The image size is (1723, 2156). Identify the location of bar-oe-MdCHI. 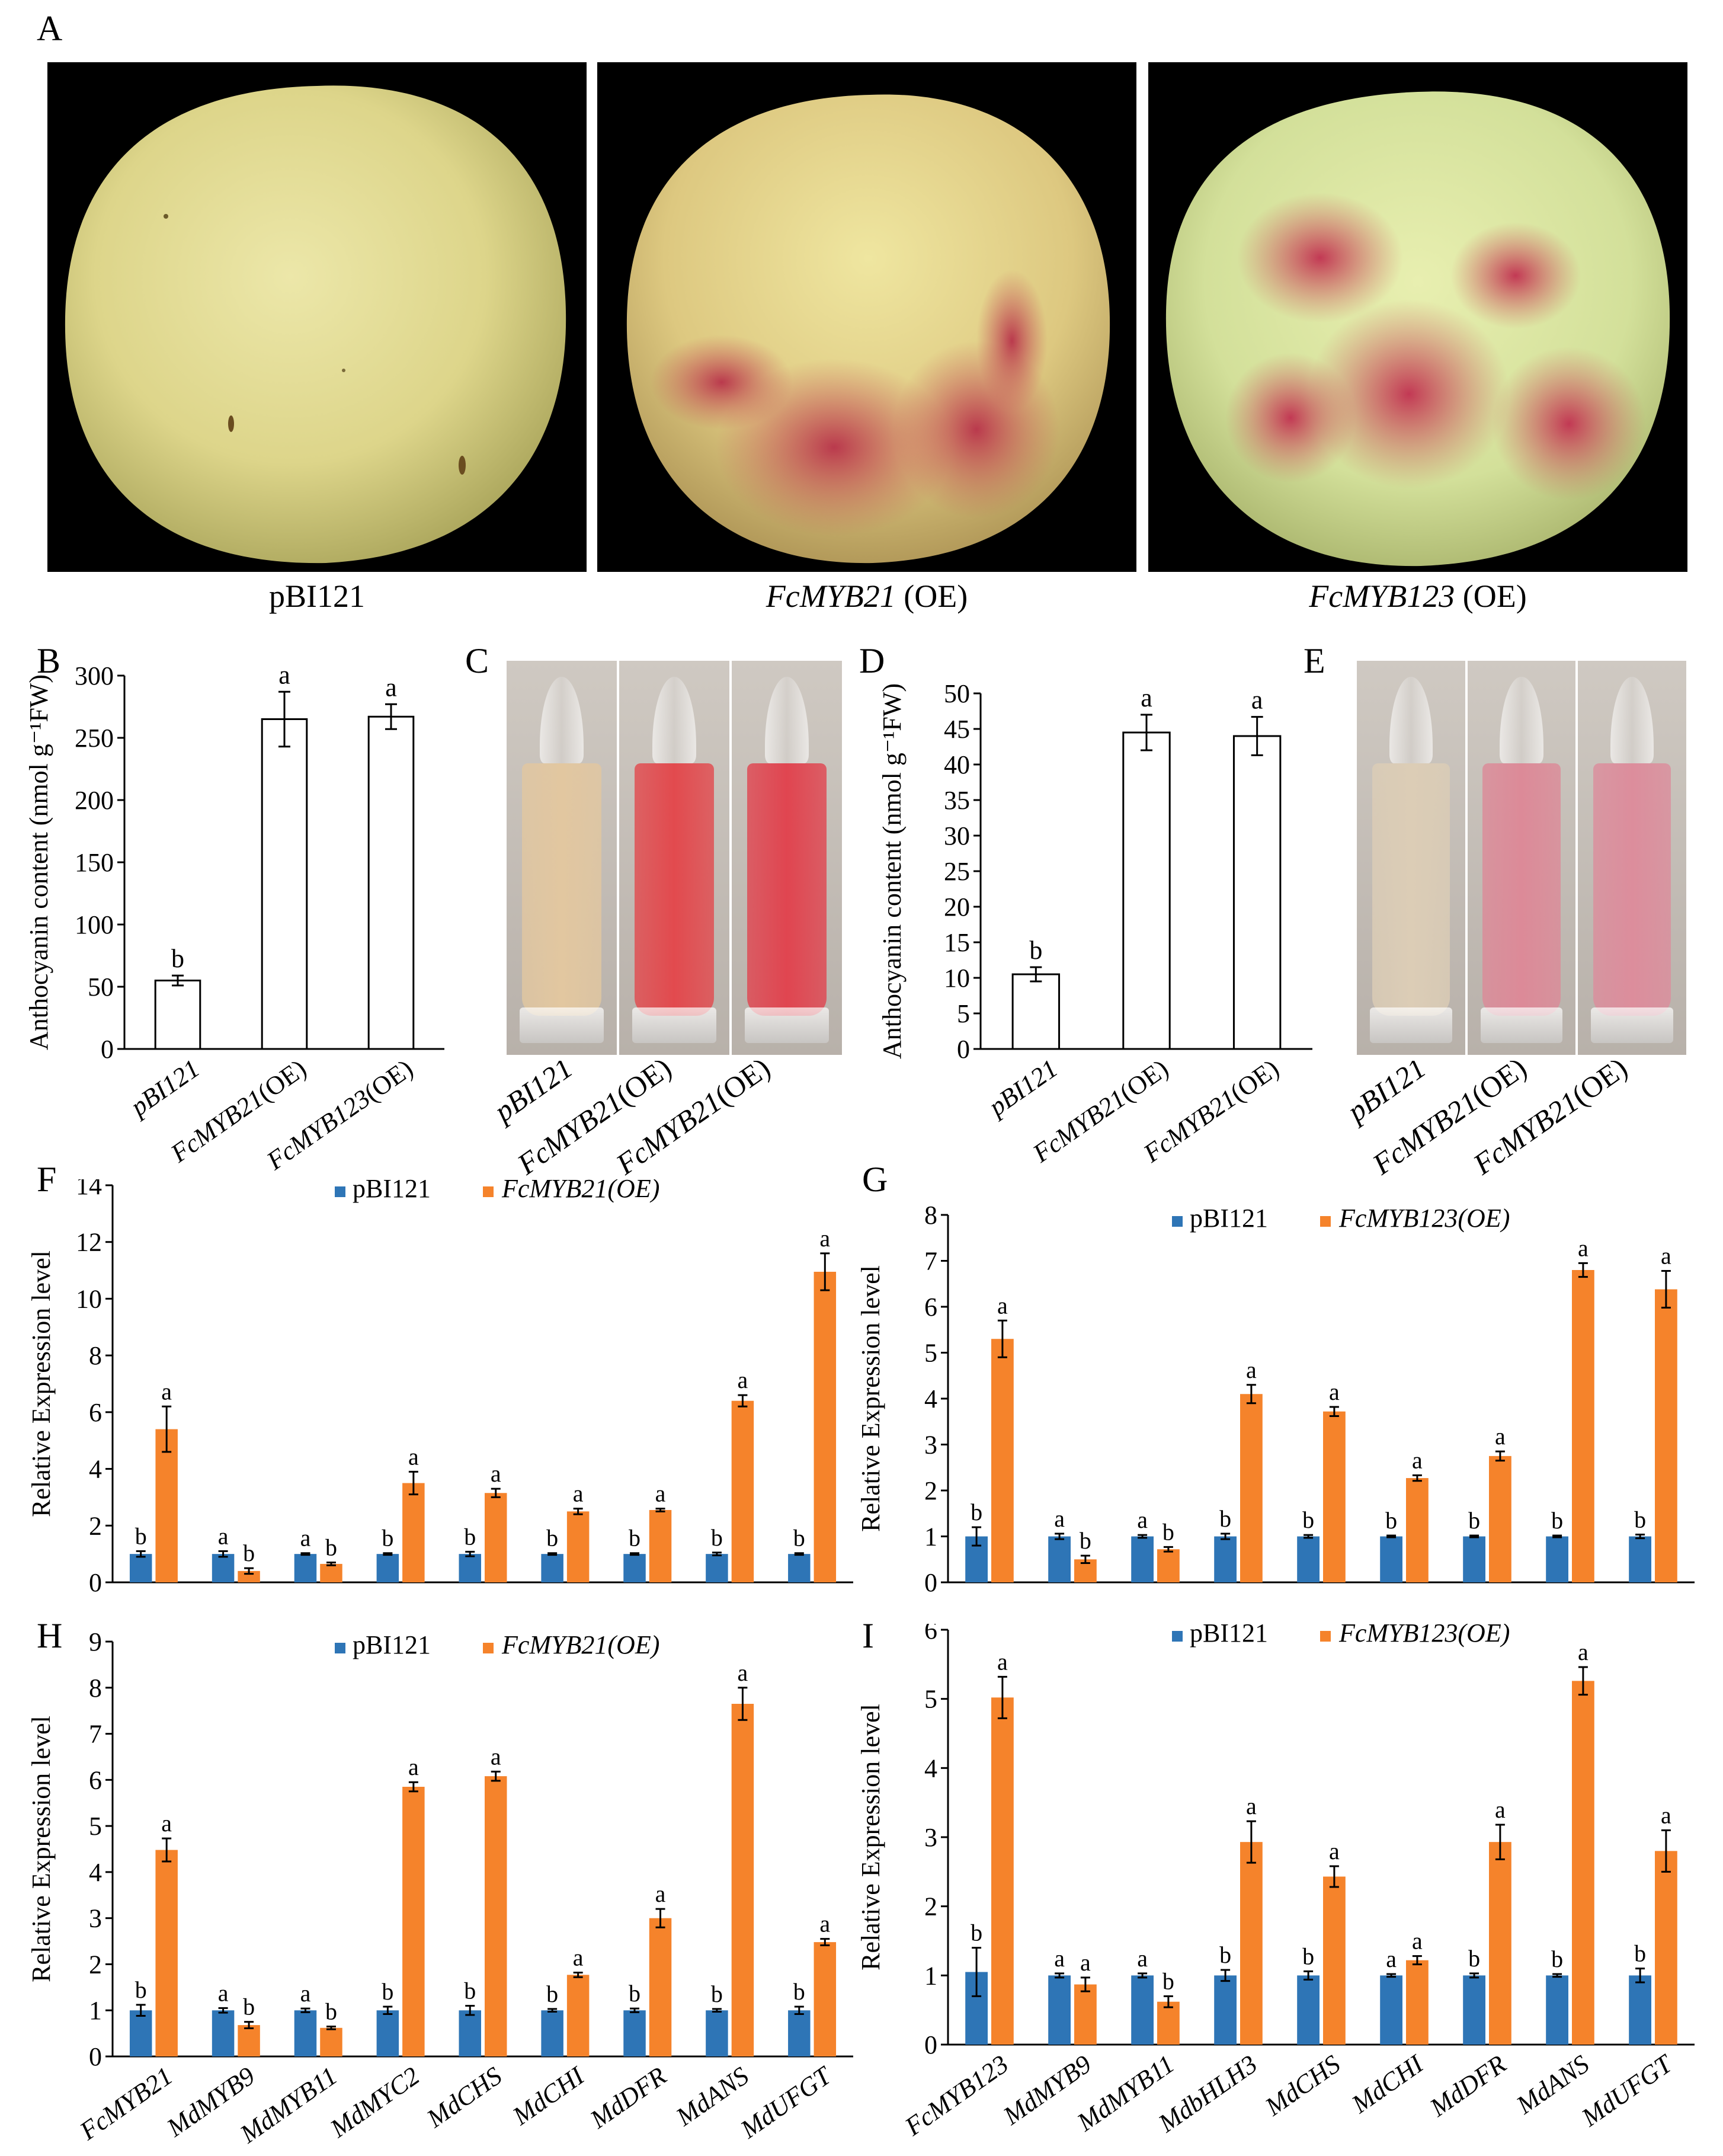
(1417, 2003).